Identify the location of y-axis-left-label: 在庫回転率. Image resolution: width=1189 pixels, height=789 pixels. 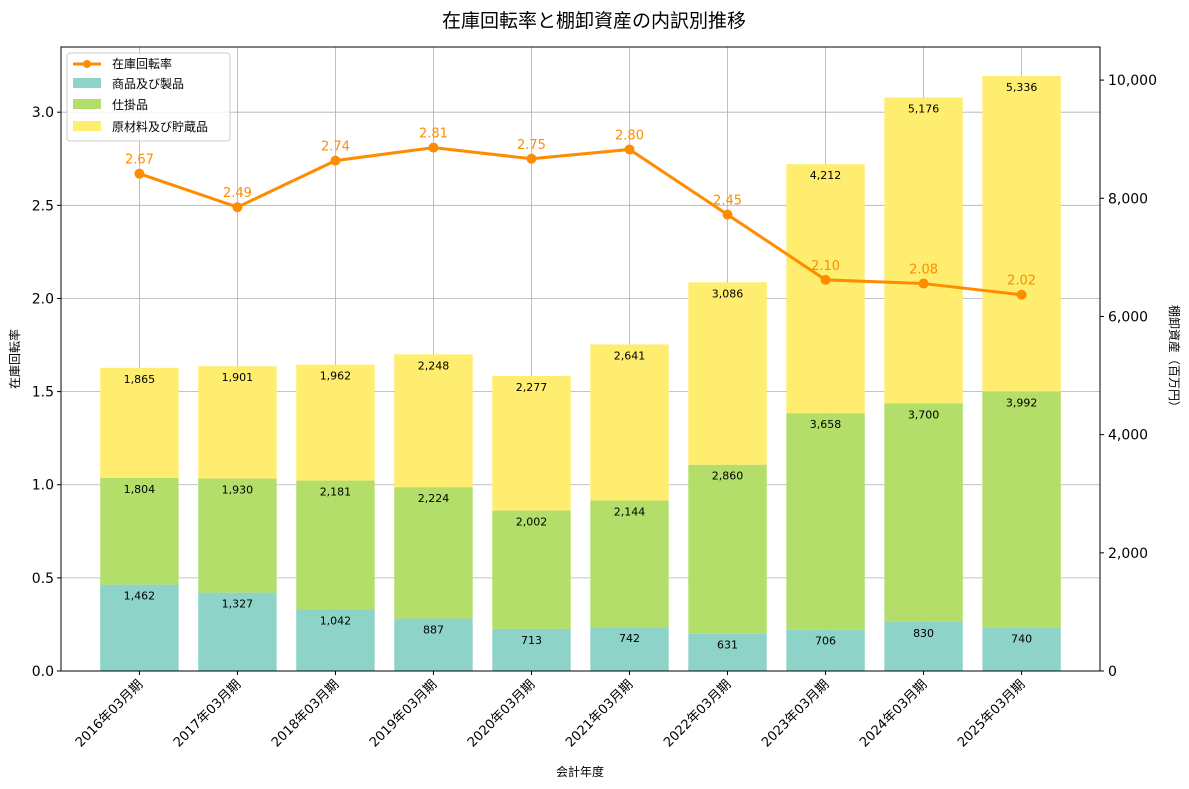
(14, 359).